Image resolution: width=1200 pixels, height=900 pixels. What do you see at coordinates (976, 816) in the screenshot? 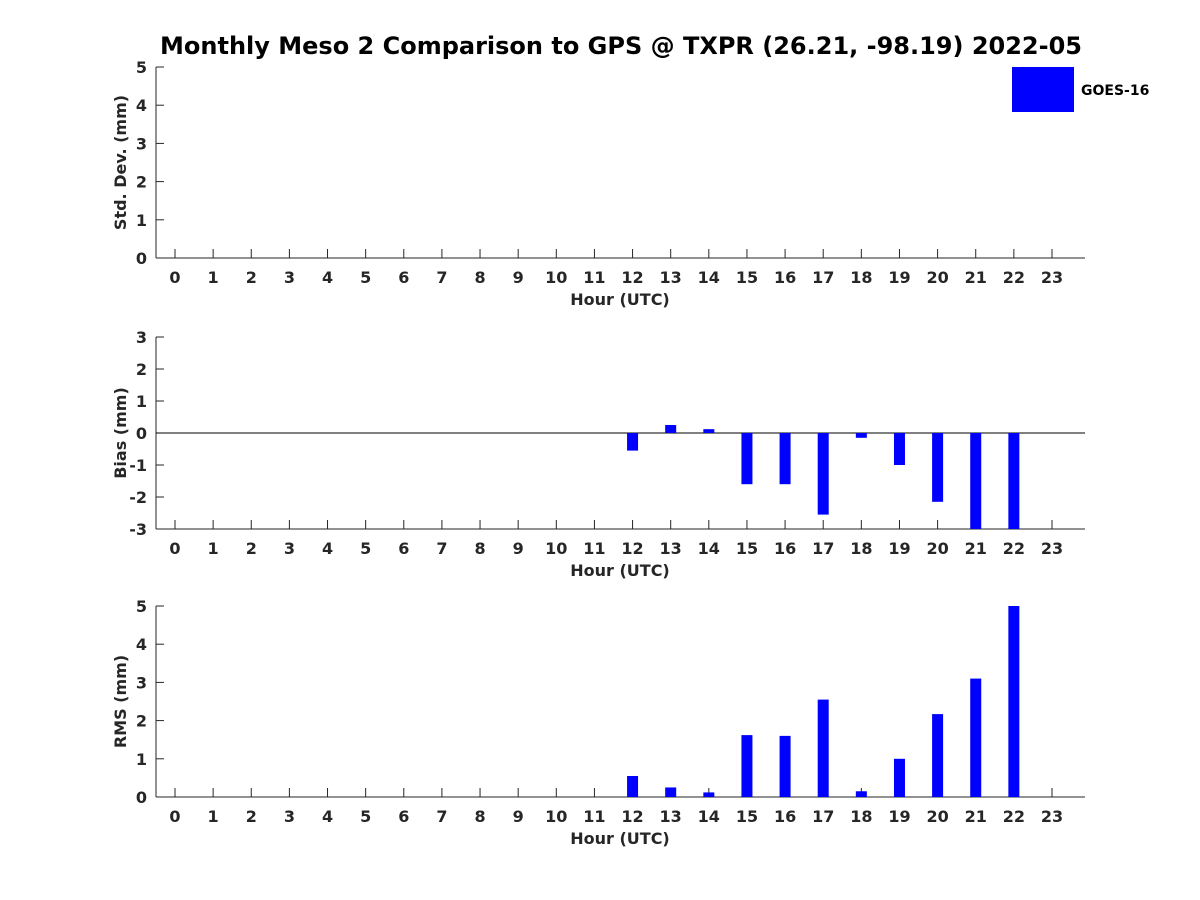
I see `rms-xtick-label: 21` at bounding box center [976, 816].